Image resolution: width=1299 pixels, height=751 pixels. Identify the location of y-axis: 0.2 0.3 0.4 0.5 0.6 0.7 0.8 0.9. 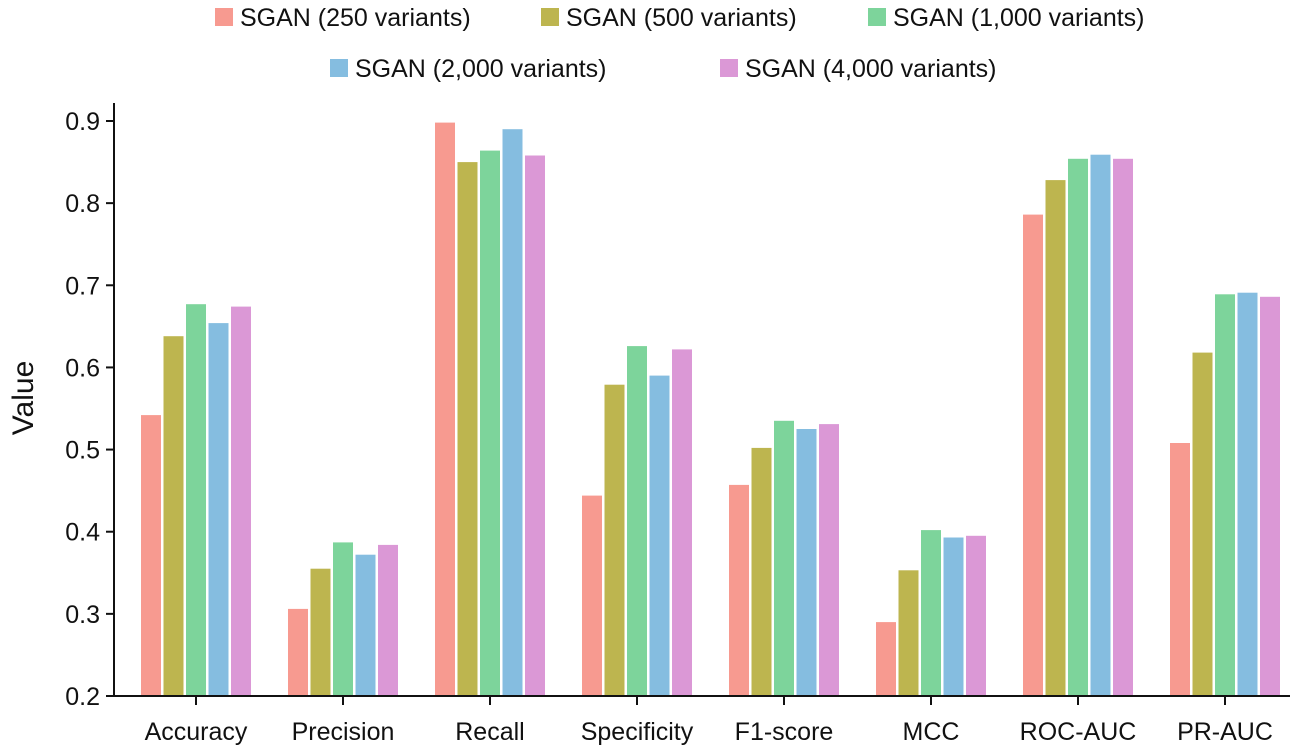
(90, 407).